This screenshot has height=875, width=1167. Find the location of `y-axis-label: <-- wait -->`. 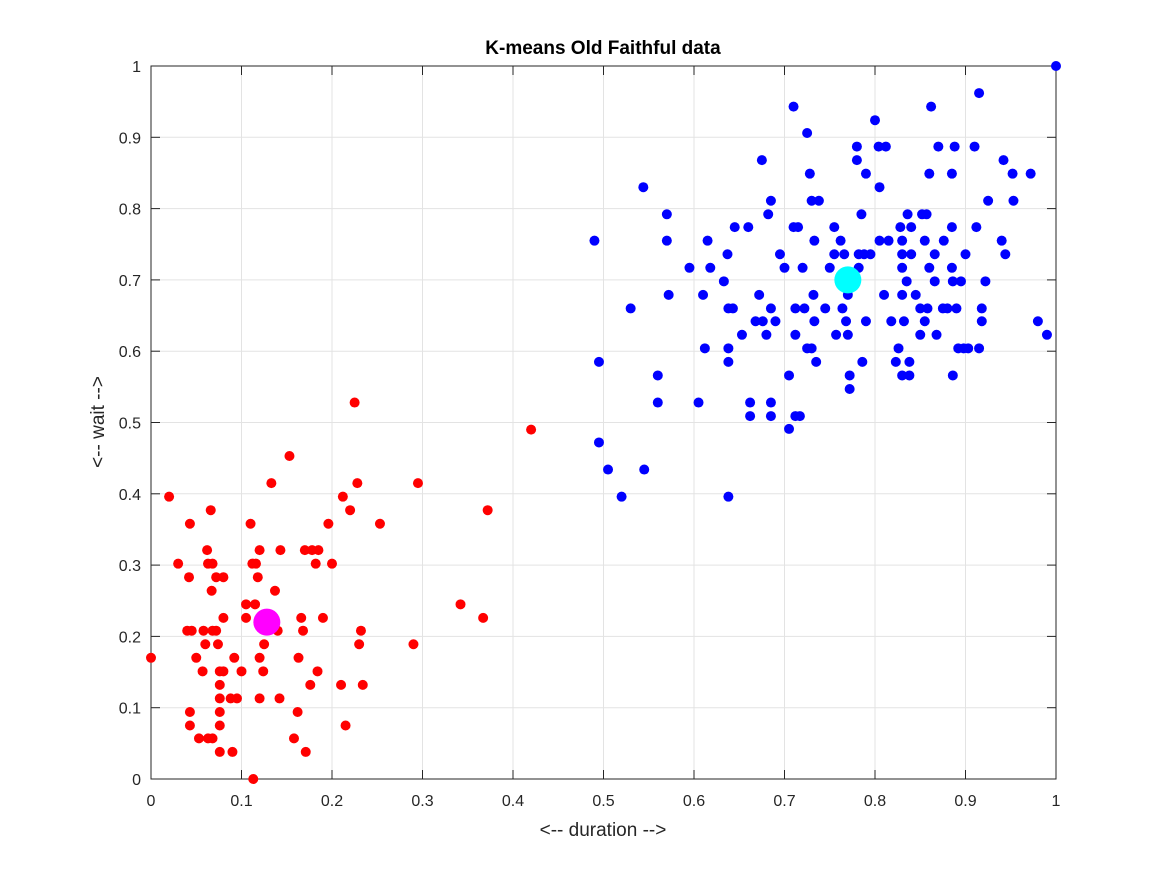

y-axis-label: <-- wait --> is located at coordinates (98, 422).